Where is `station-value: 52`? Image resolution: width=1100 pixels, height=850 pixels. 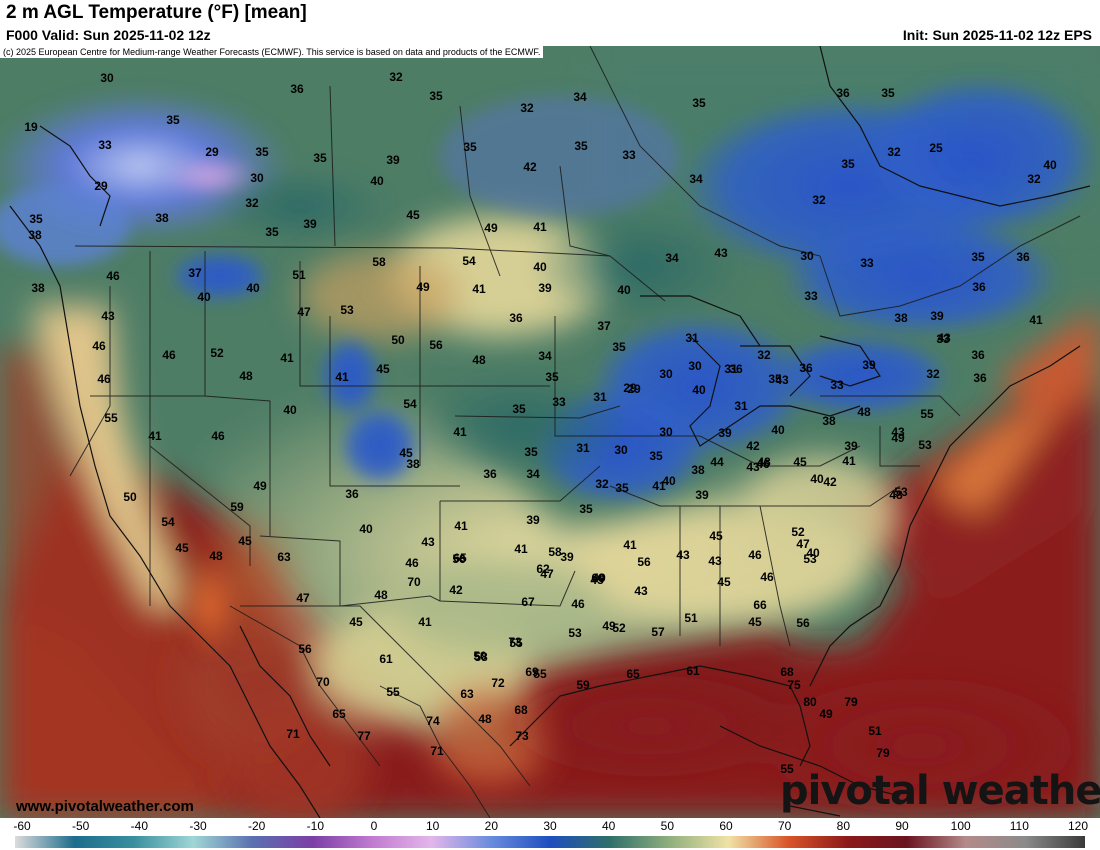 station-value: 52 is located at coordinates (619, 628).